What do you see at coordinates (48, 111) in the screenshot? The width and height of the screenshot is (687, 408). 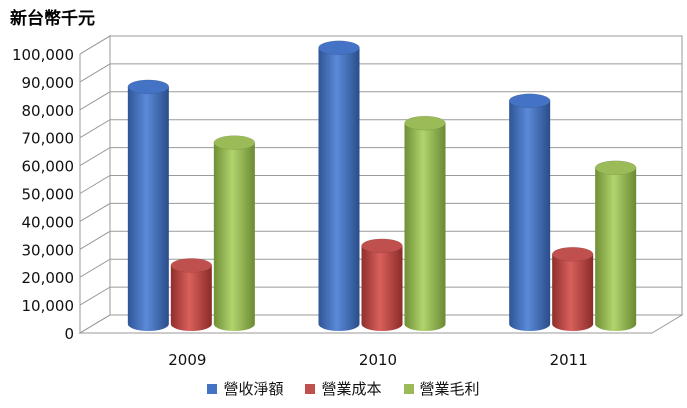 I see `y-tick-label: 80,000` at bounding box center [48, 111].